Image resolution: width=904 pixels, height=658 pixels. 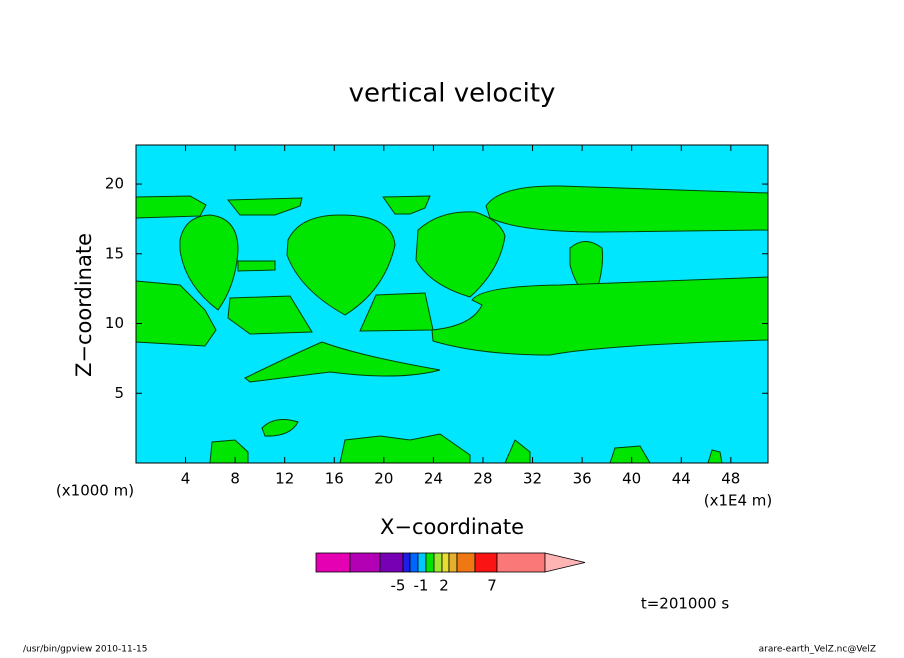 I want to click on footer-right: arare-earth_VelZ.nc@VelZ, so click(x=817, y=650).